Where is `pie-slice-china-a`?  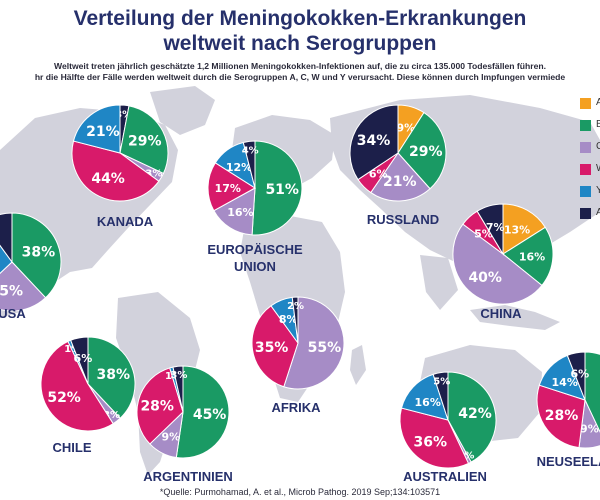
pie-slice-china-a is located at coordinates (524, 229).